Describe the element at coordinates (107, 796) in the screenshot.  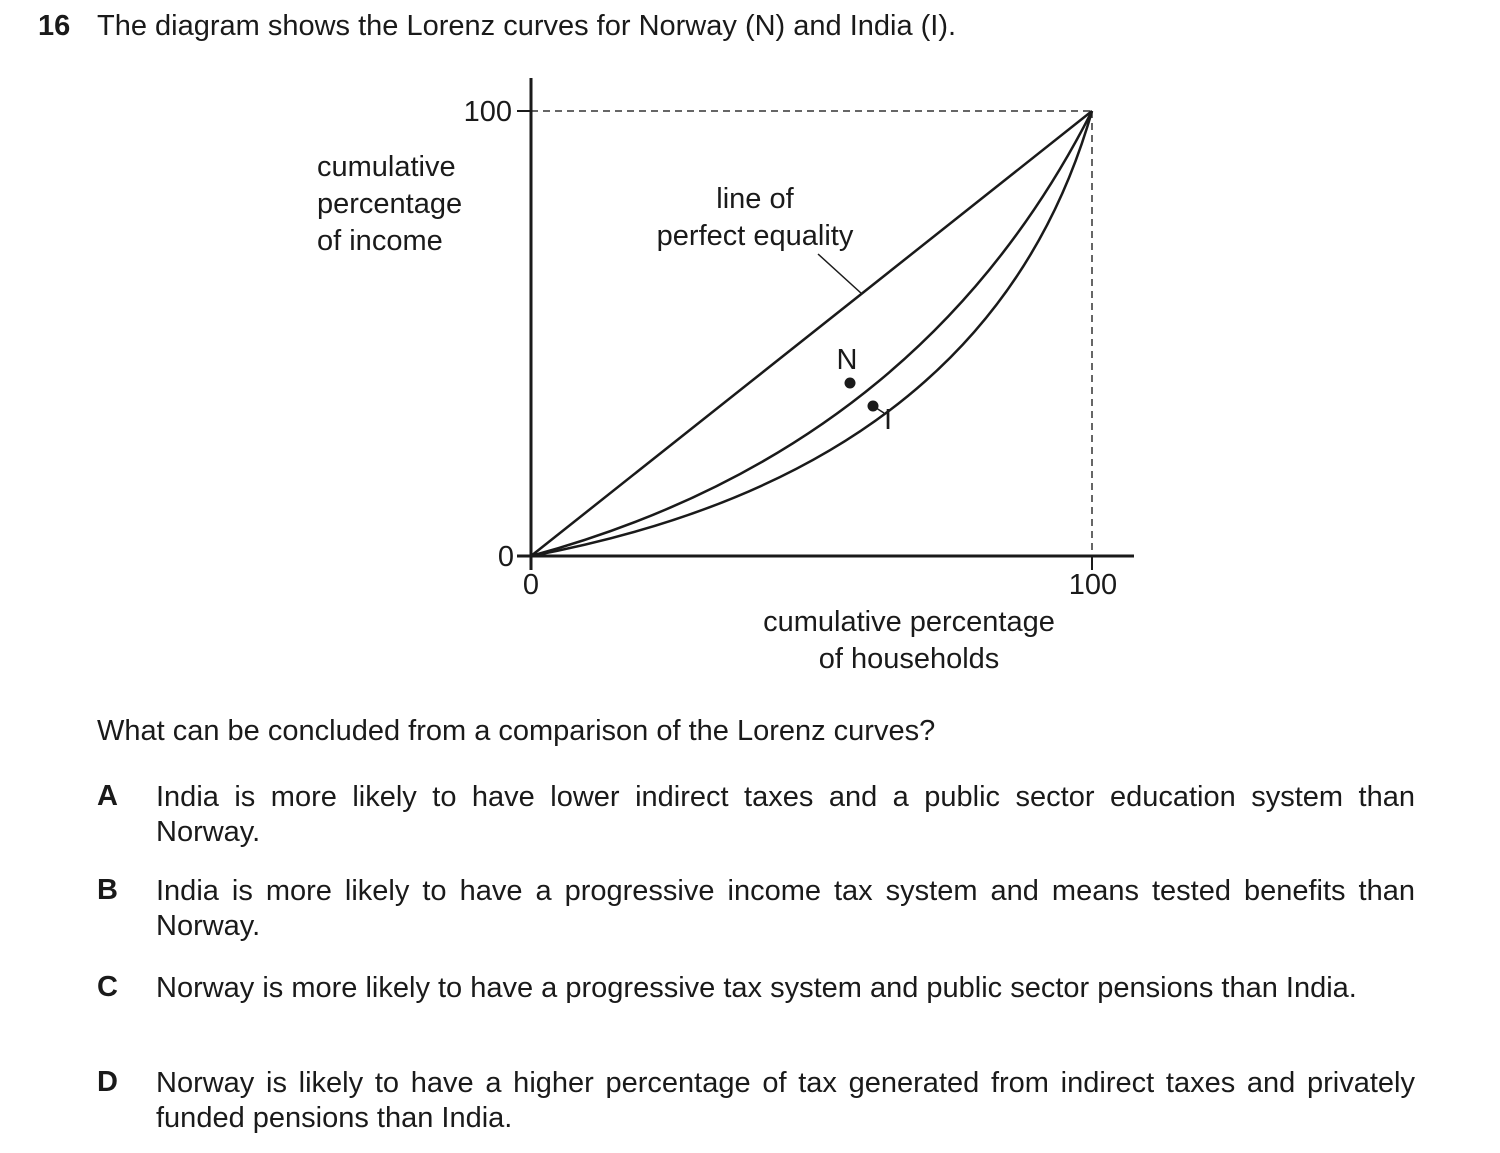
I see `option-letter: A` at that location.